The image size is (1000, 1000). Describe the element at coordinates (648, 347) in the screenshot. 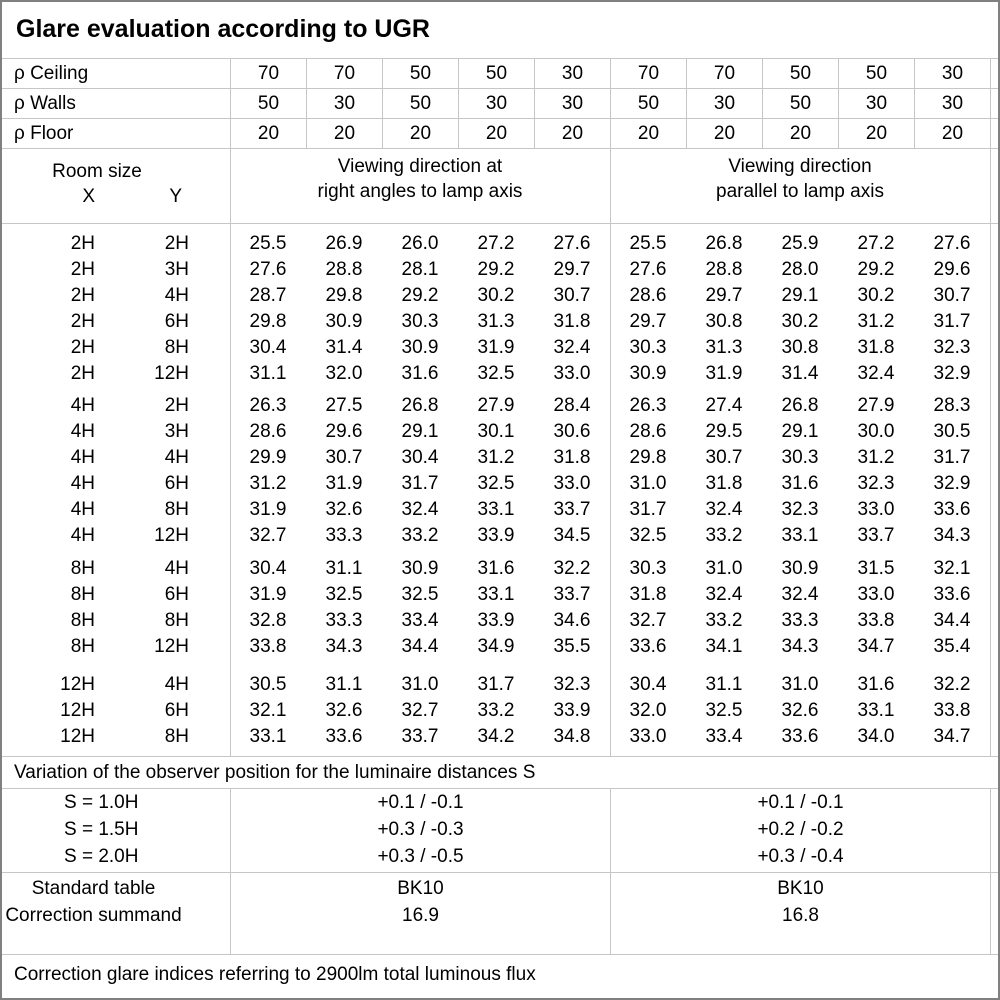

I see `ugr-value: 30.3` at that location.